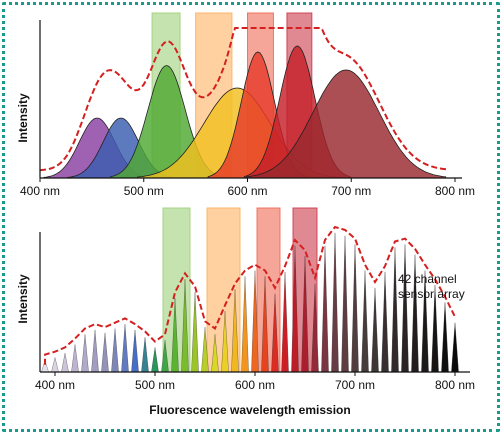  Describe the element at coordinates (155, 385) in the screenshot. I see `bottom-x-tick-label: 500 nm` at that location.